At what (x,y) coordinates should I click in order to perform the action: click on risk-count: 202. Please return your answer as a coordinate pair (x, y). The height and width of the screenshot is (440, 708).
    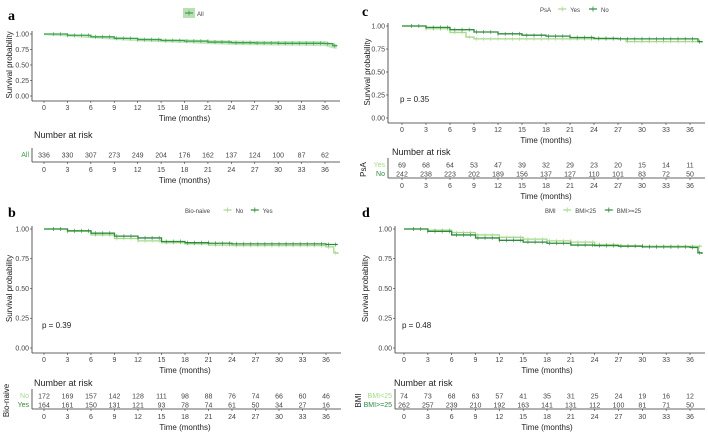
    Looking at the image, I should click on (474, 175).